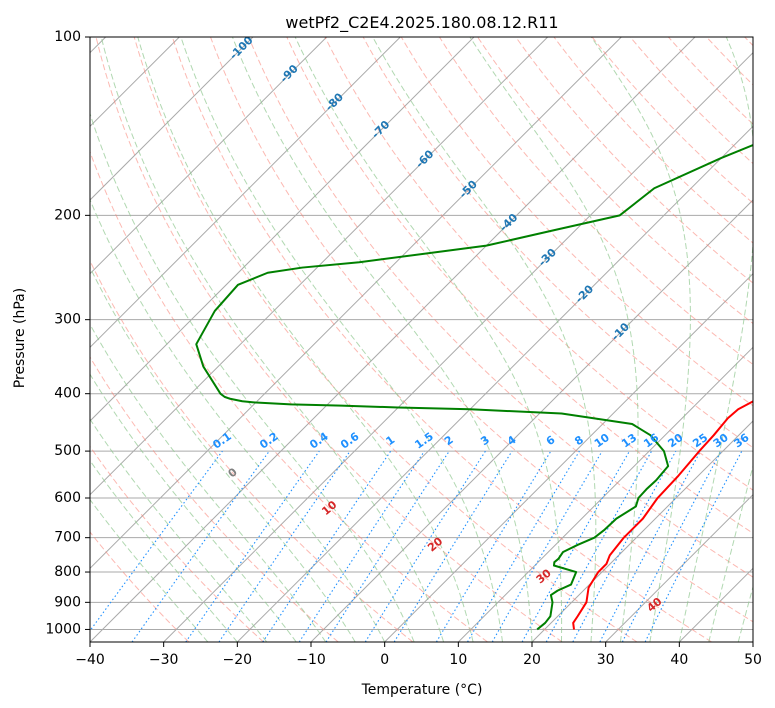 The image size is (775, 708). I want to click on y-tick-label: 600, so click(67, 498).